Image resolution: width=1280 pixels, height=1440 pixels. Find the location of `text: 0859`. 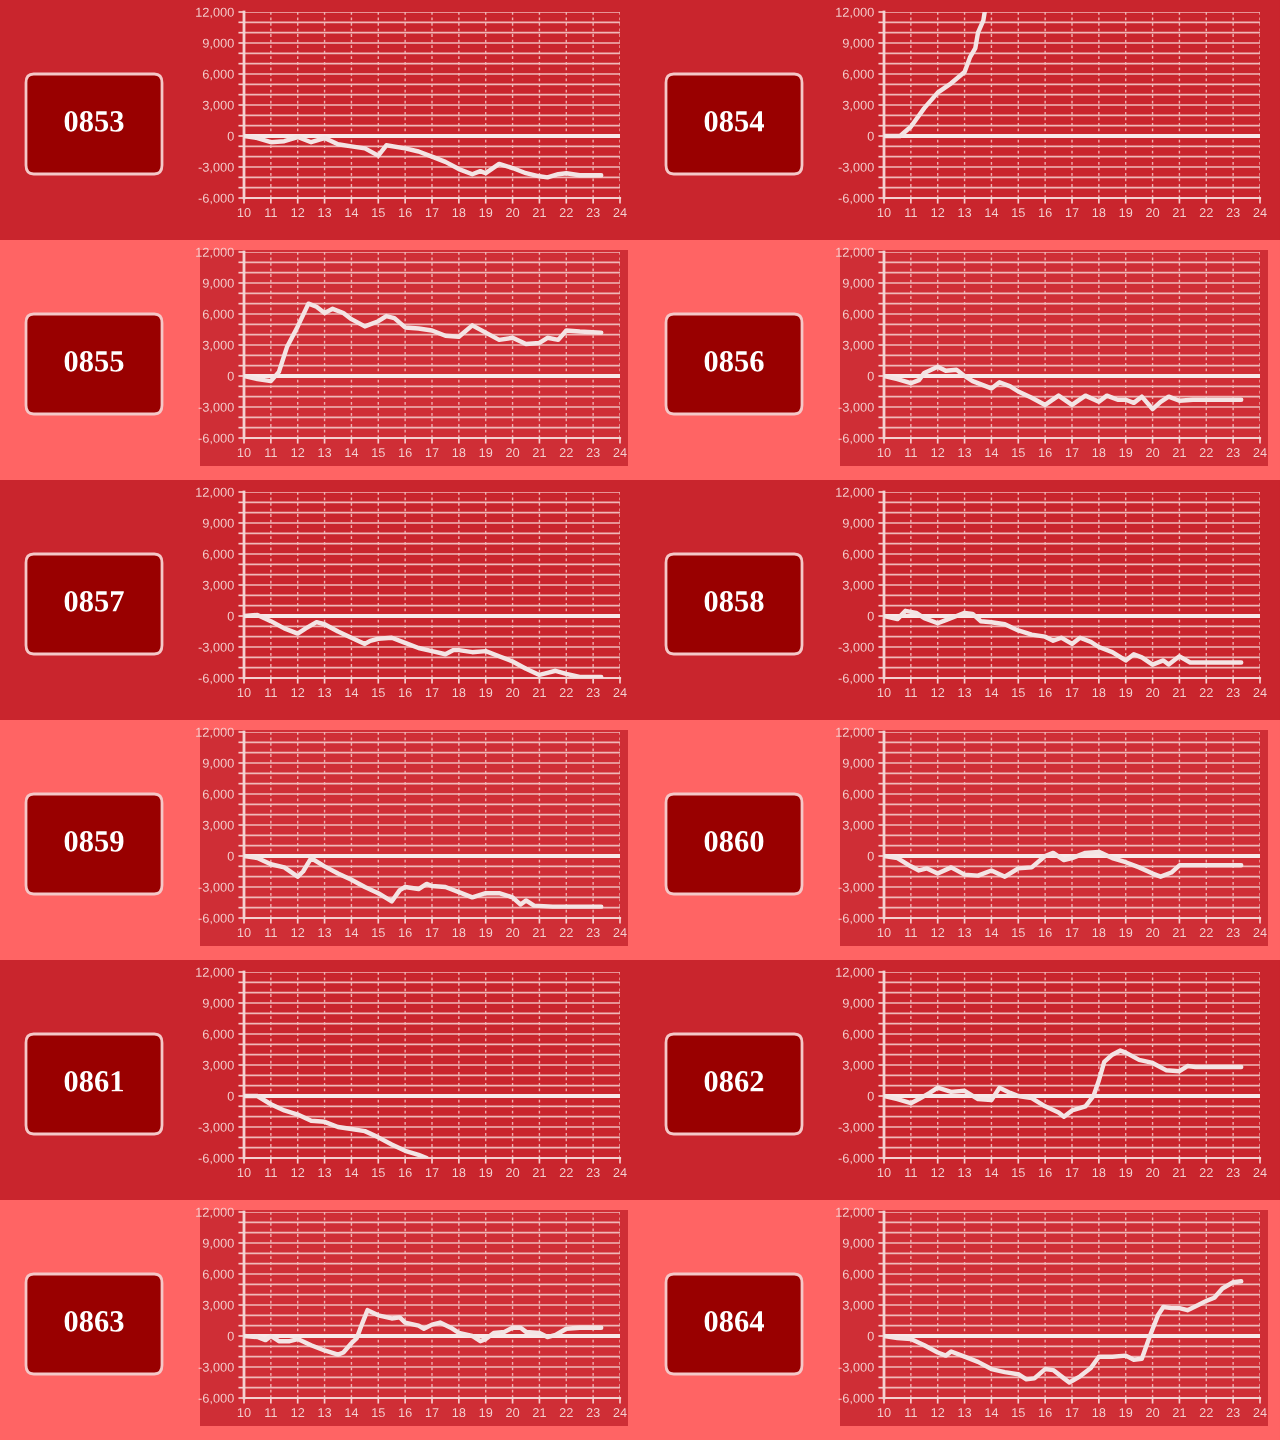

text: 0859 is located at coordinates (94, 841).